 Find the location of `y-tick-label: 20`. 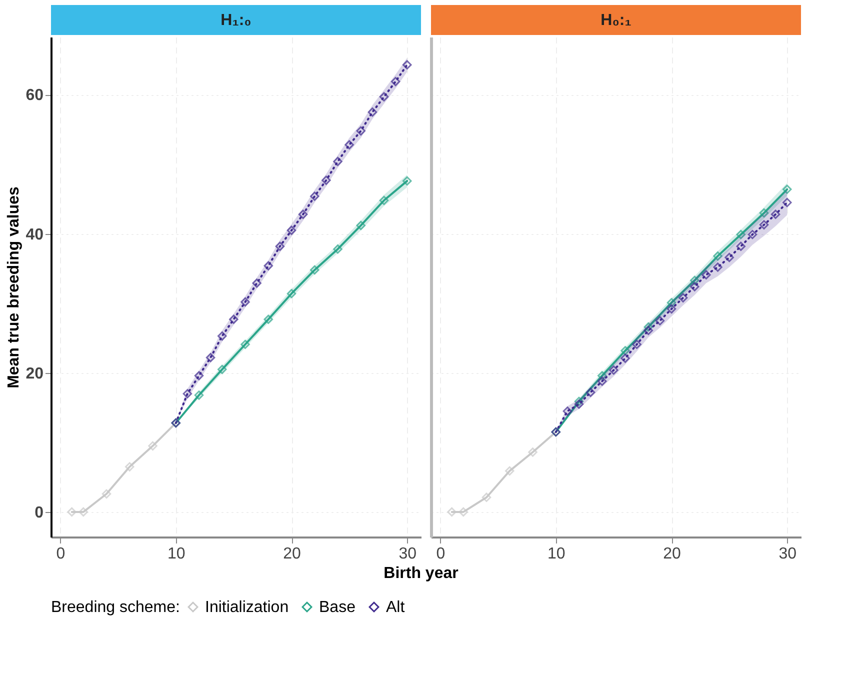

y-tick-label: 20 is located at coordinates (35, 373).